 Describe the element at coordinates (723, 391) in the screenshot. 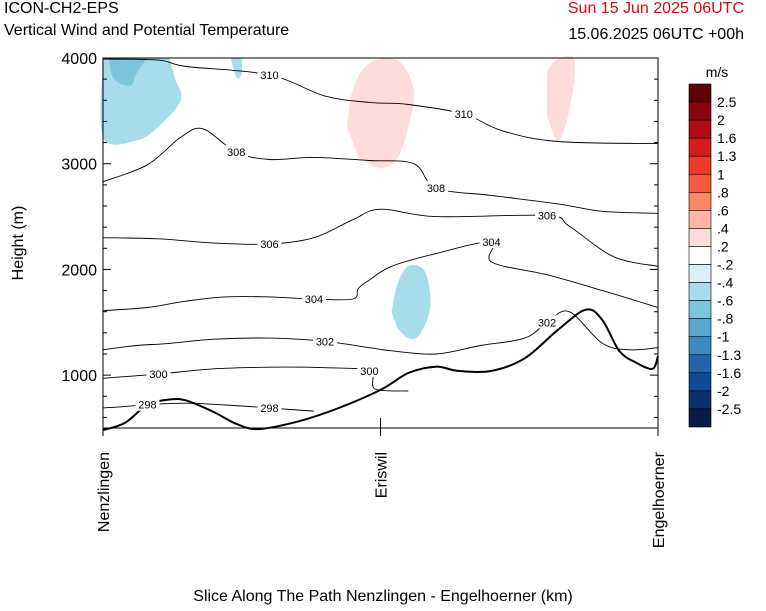

I see `colorbar-label: -2` at that location.